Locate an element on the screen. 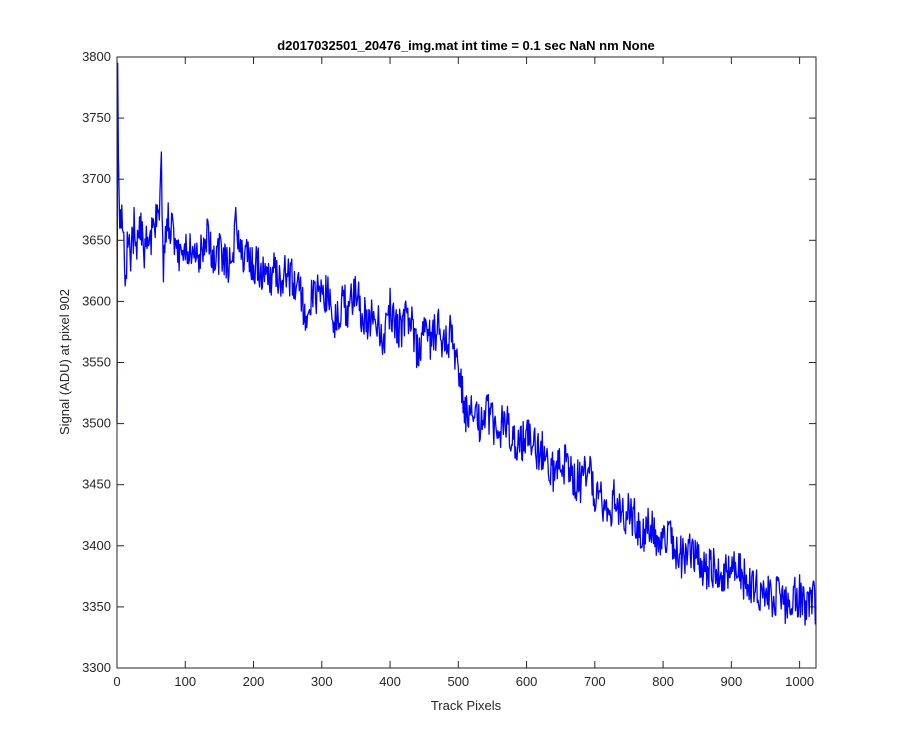 The height and width of the screenshot is (750, 900). x-tick-label: 400 is located at coordinates (390, 681).